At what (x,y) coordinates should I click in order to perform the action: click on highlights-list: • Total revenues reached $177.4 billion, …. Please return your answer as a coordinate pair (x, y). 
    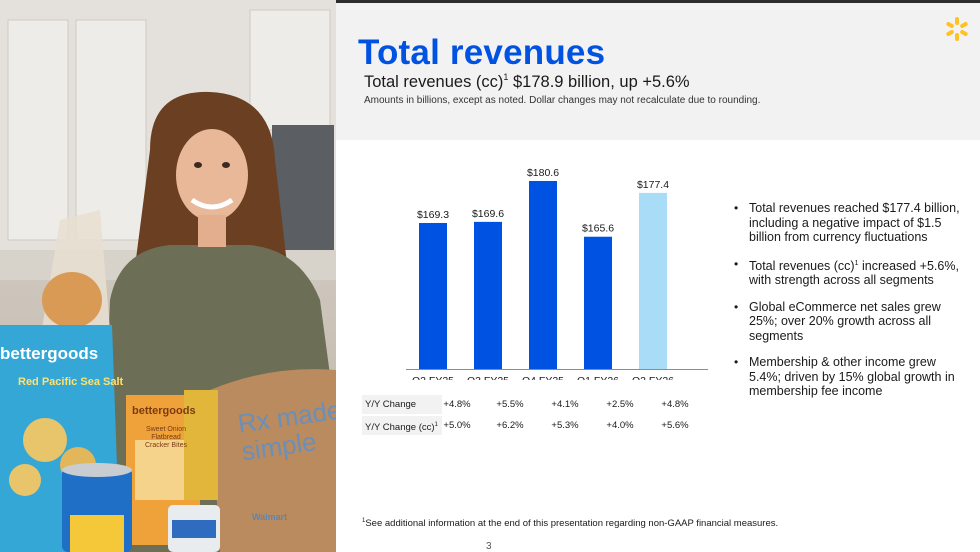
    Looking at the image, I should click on (849, 306).